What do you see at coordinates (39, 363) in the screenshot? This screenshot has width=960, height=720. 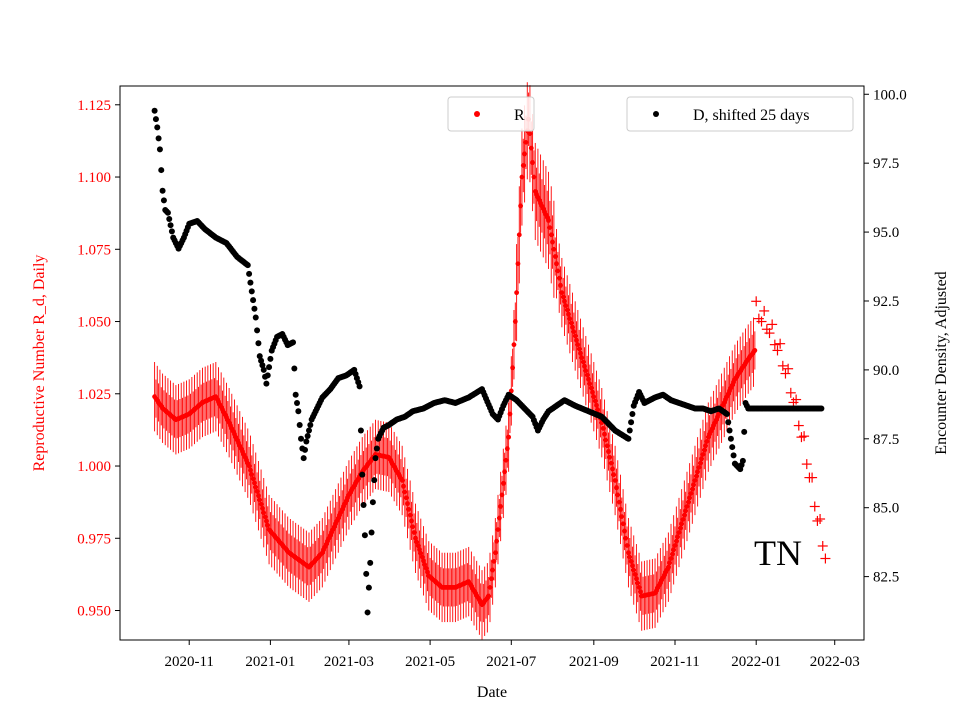 I see `y-axis-left-label: Reproductive Number R_d, Daily` at bounding box center [39, 363].